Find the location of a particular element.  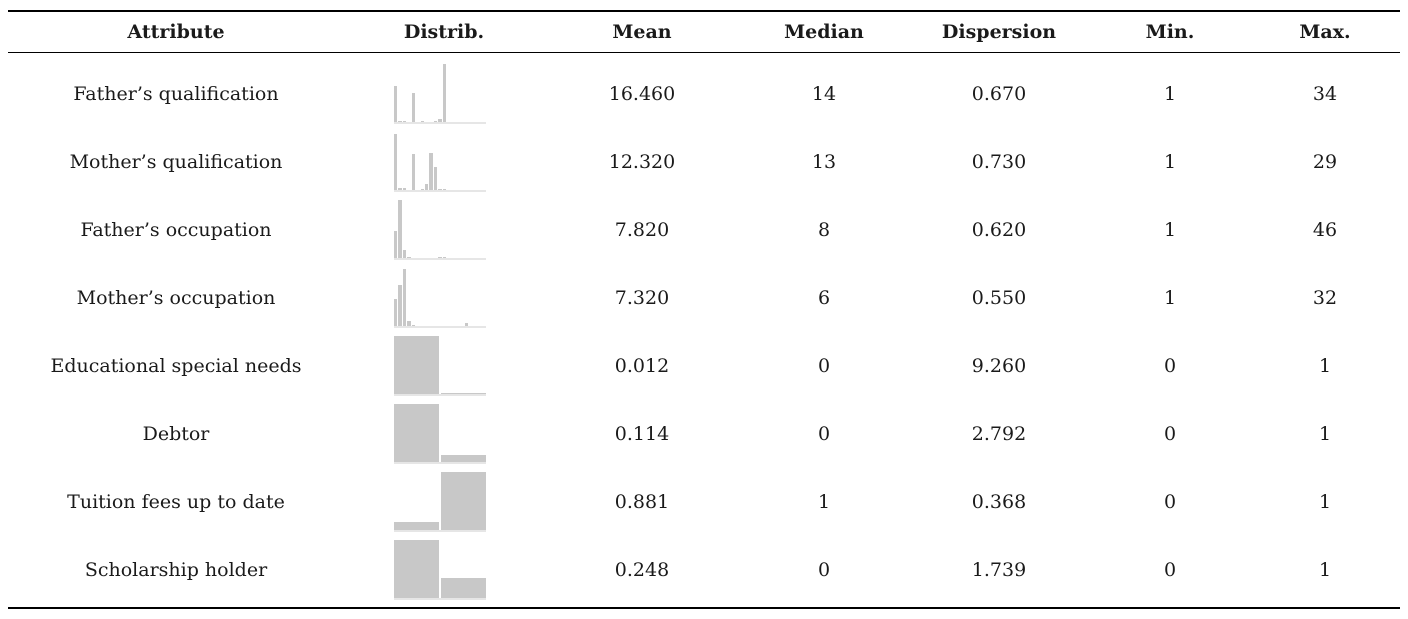

max-cell: 32 is located at coordinates (1325, 298).